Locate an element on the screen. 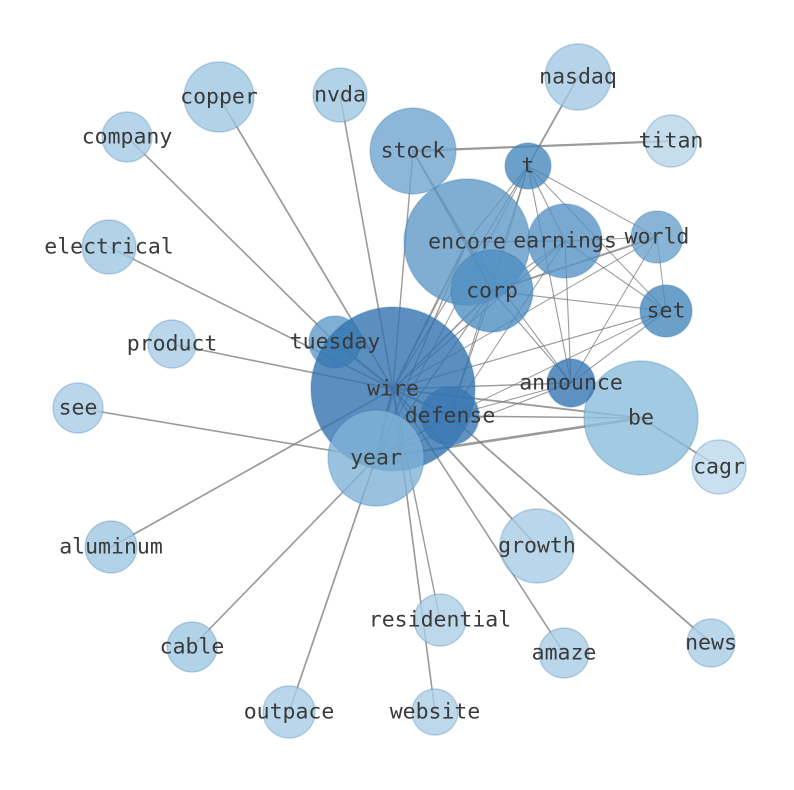  node-label-aluminum: aluminum is located at coordinates (111, 547).